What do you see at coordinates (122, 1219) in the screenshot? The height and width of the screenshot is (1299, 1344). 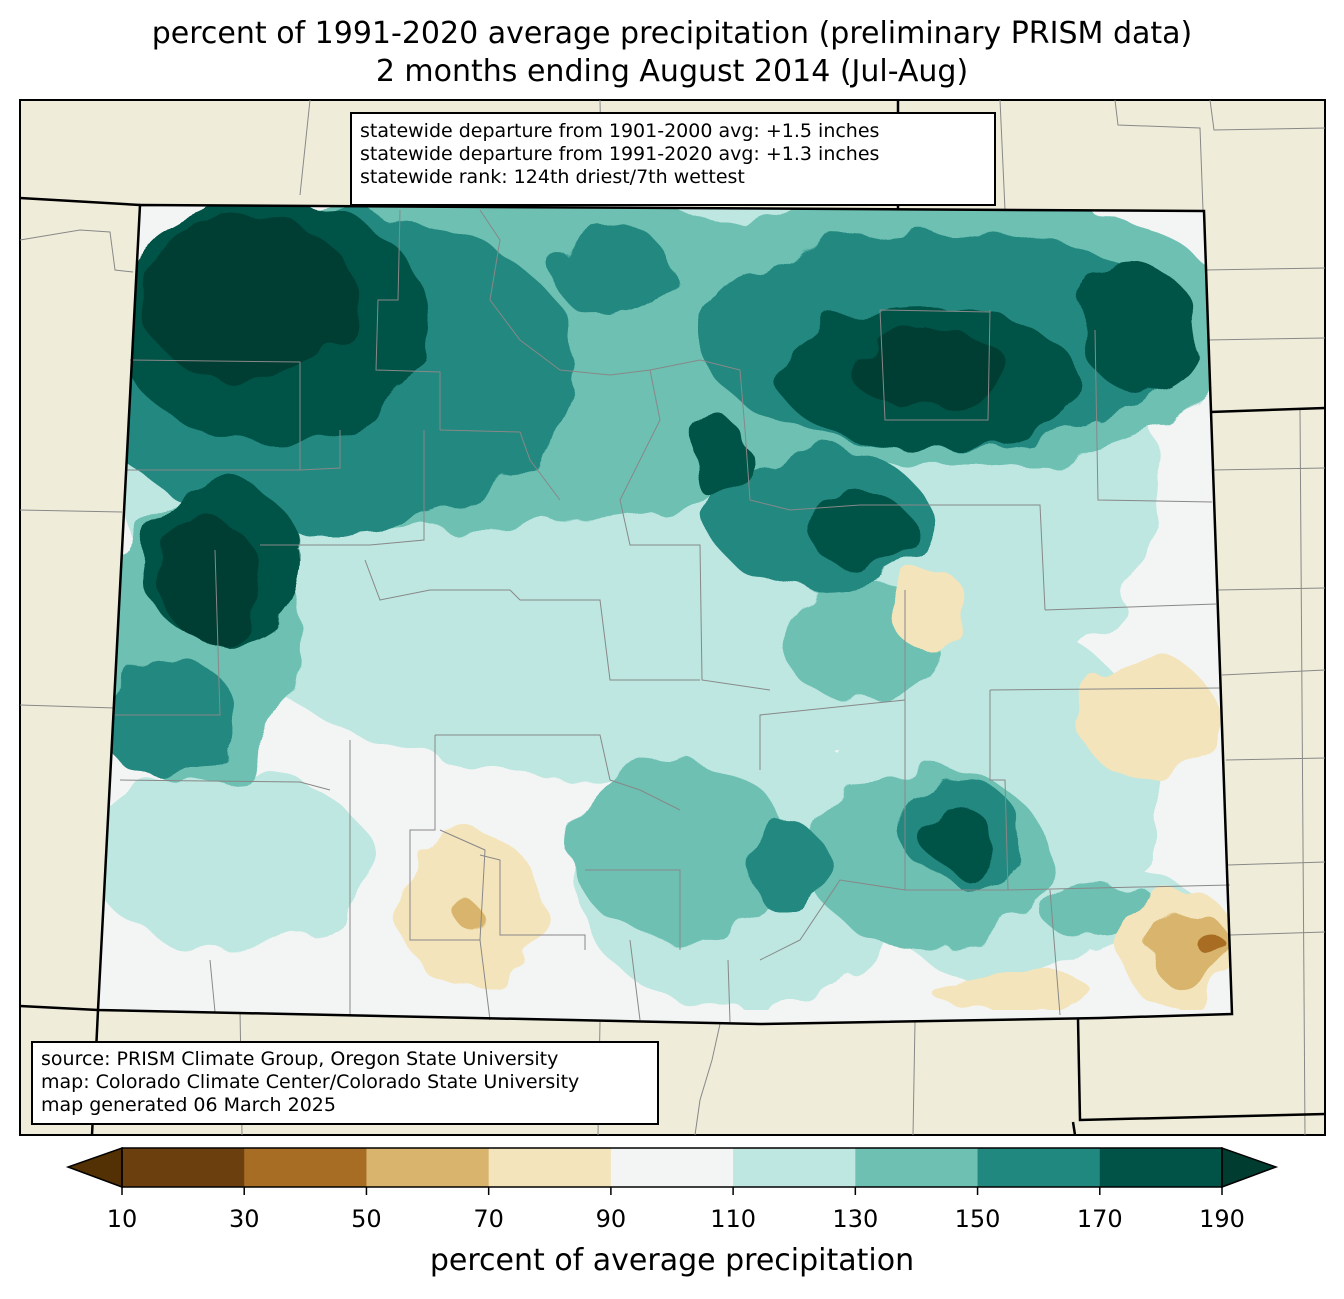 I see `colorbar-tick-label: 10` at bounding box center [122, 1219].